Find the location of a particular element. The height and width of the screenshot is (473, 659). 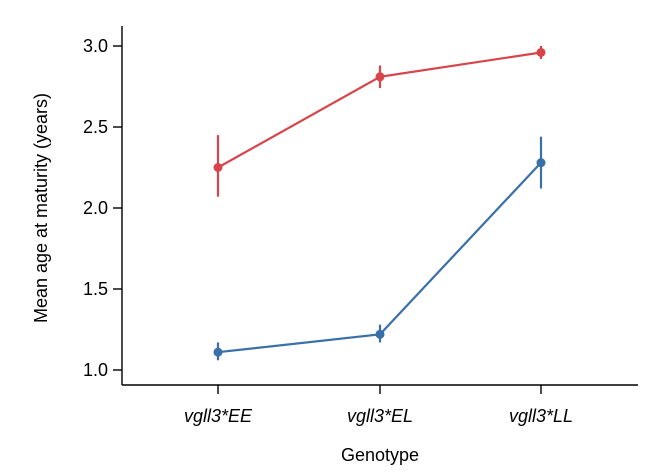

x-tick-label: vgll3*EE is located at coordinates (218, 416).